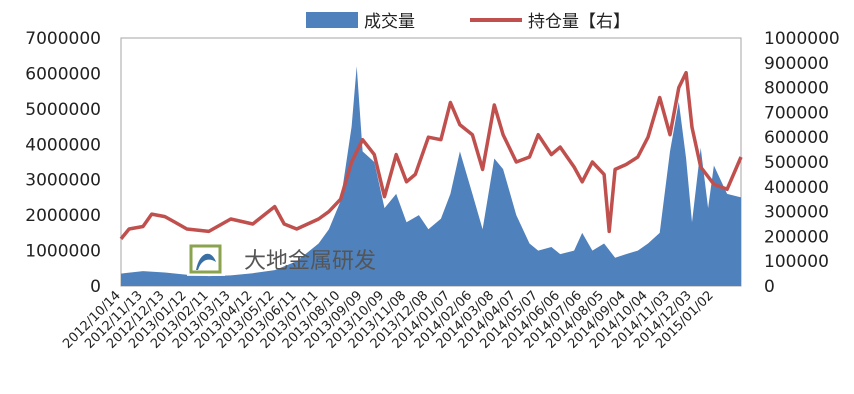  What do you see at coordinates (796, 237) in the screenshot?
I see `right-axis-tick-label: 200000` at bounding box center [796, 237].